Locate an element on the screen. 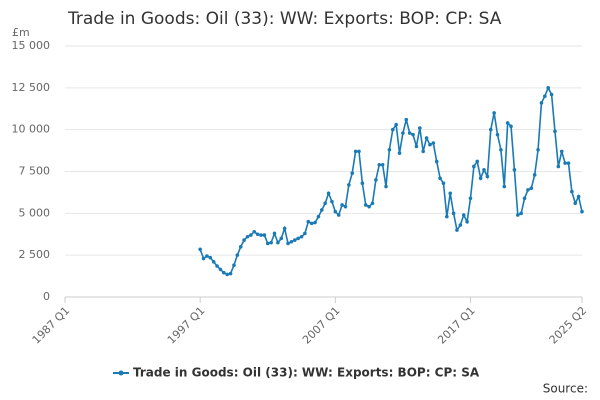  x-tick-label: 2017 Q1 is located at coordinates (456, 325).